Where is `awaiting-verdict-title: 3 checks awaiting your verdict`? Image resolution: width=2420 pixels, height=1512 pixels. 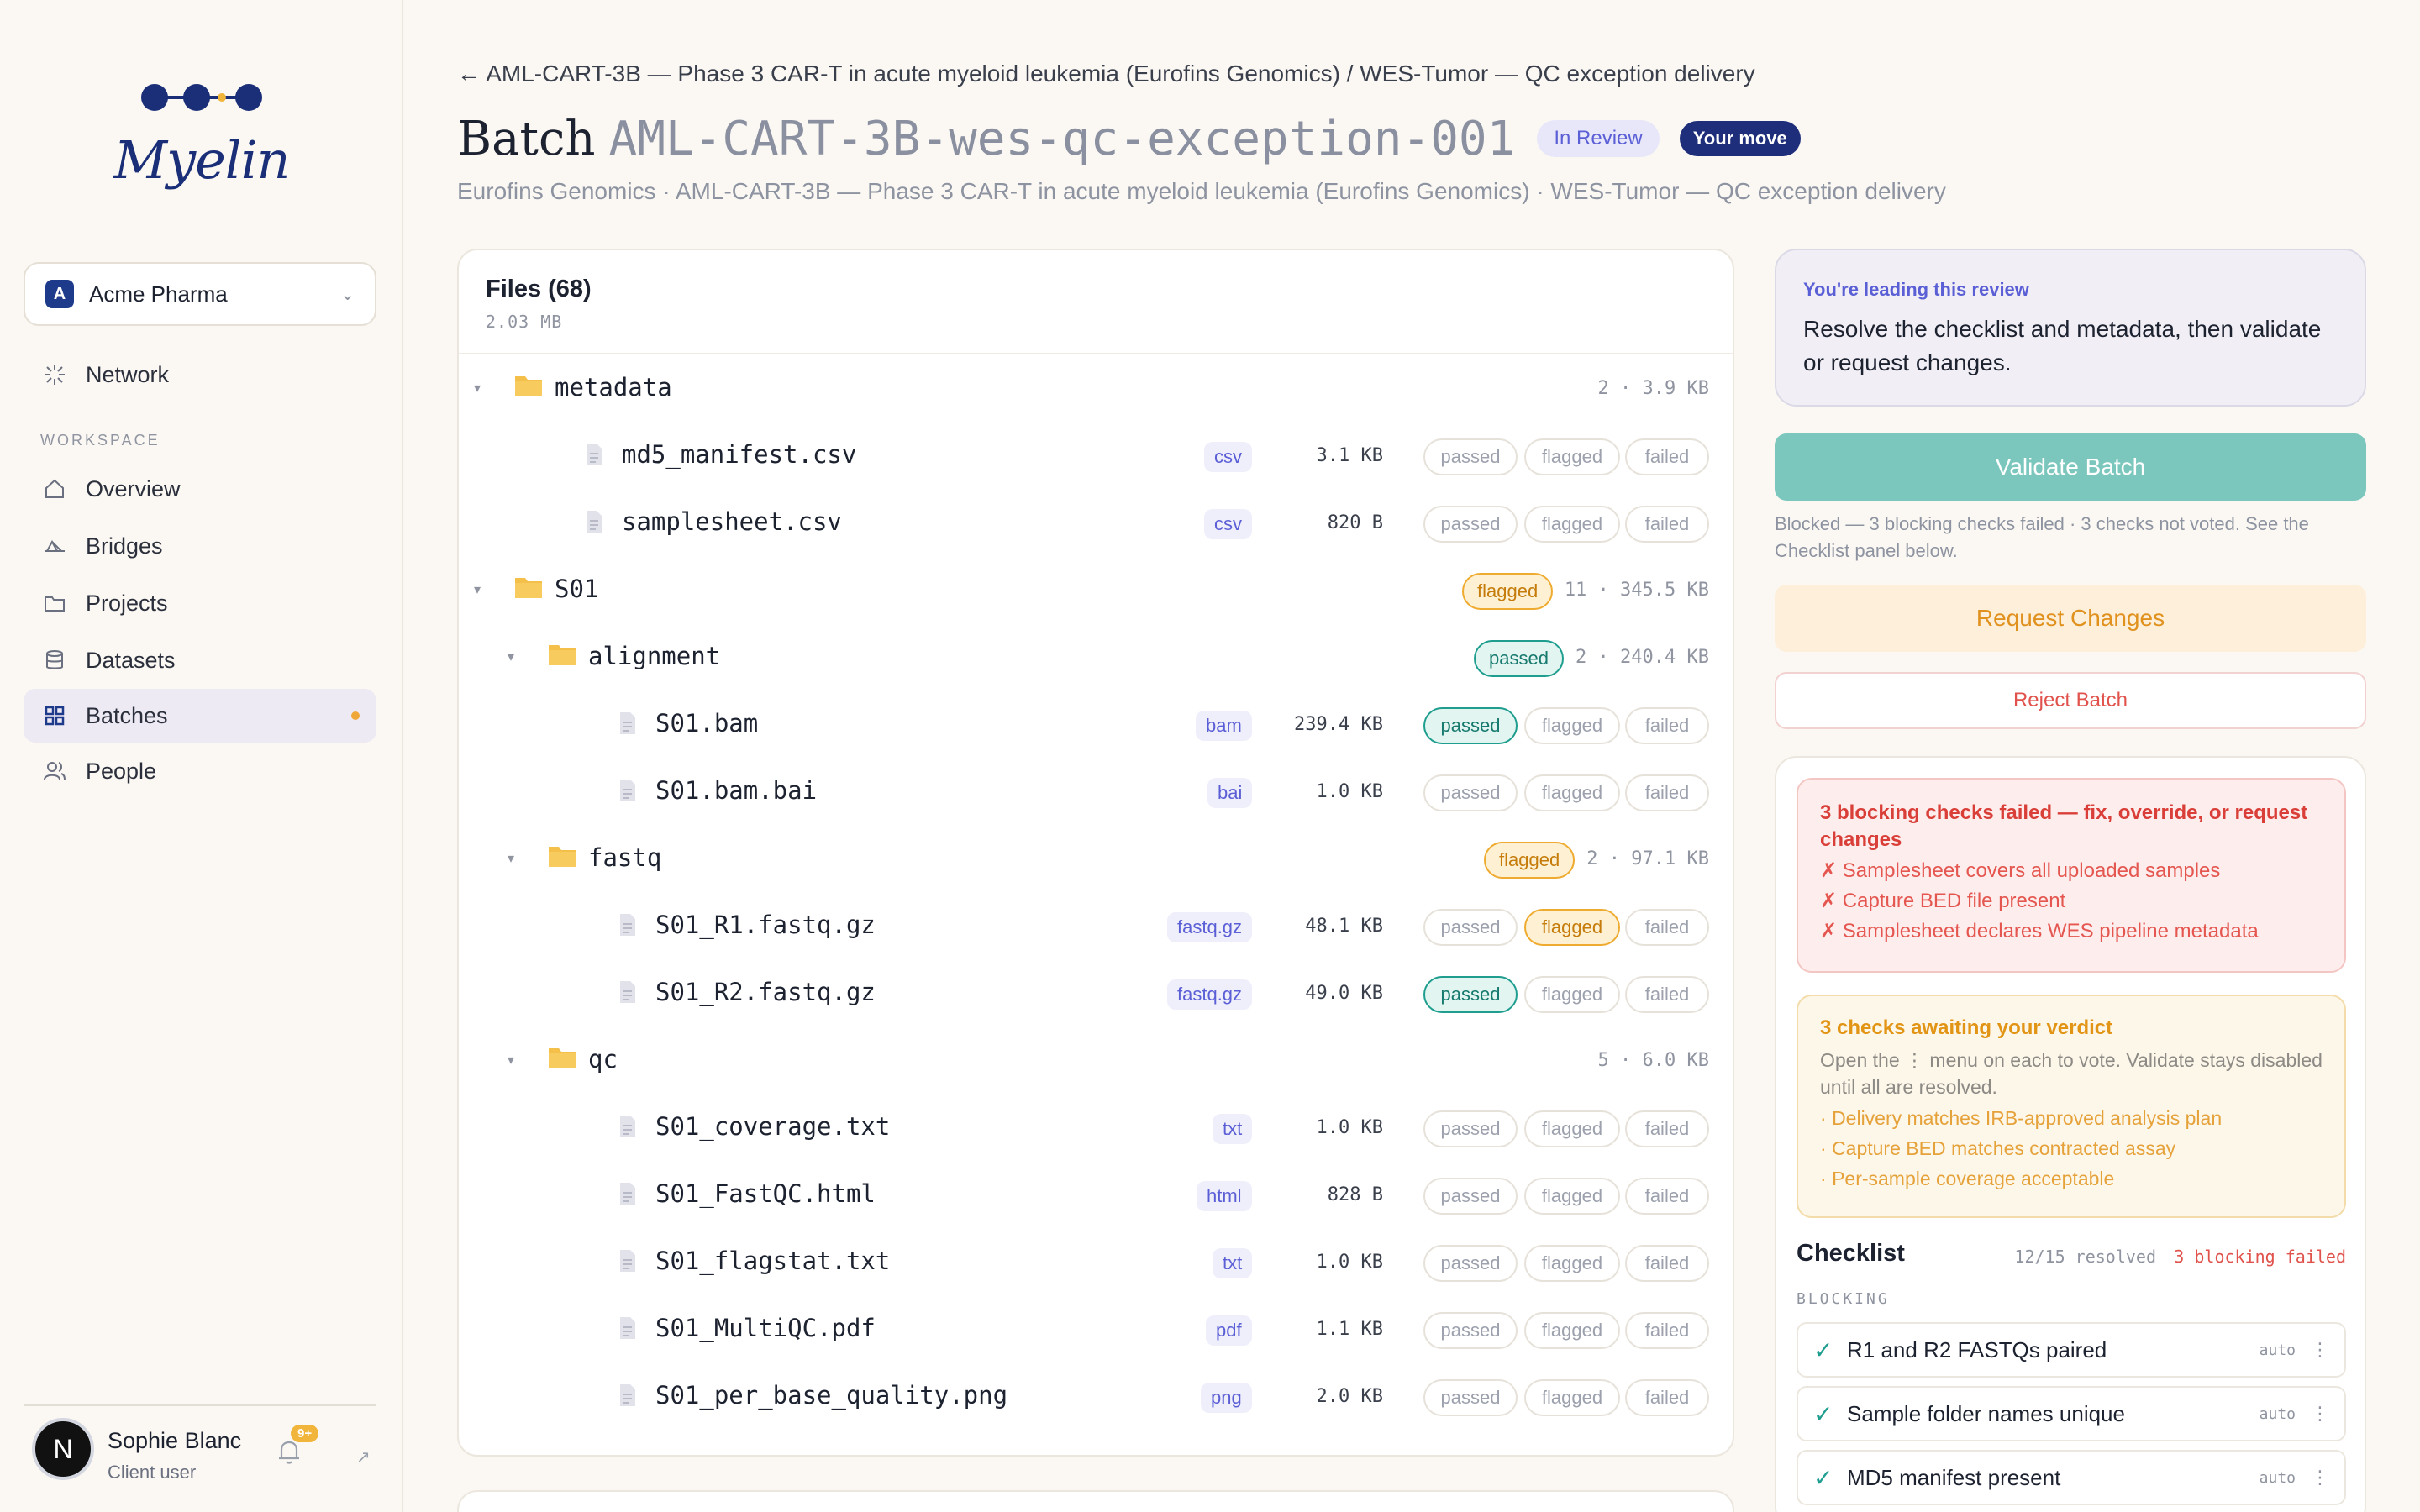
awaiting-verdict-title: 3 checks awaiting your verdict is located at coordinates (1967, 1027).